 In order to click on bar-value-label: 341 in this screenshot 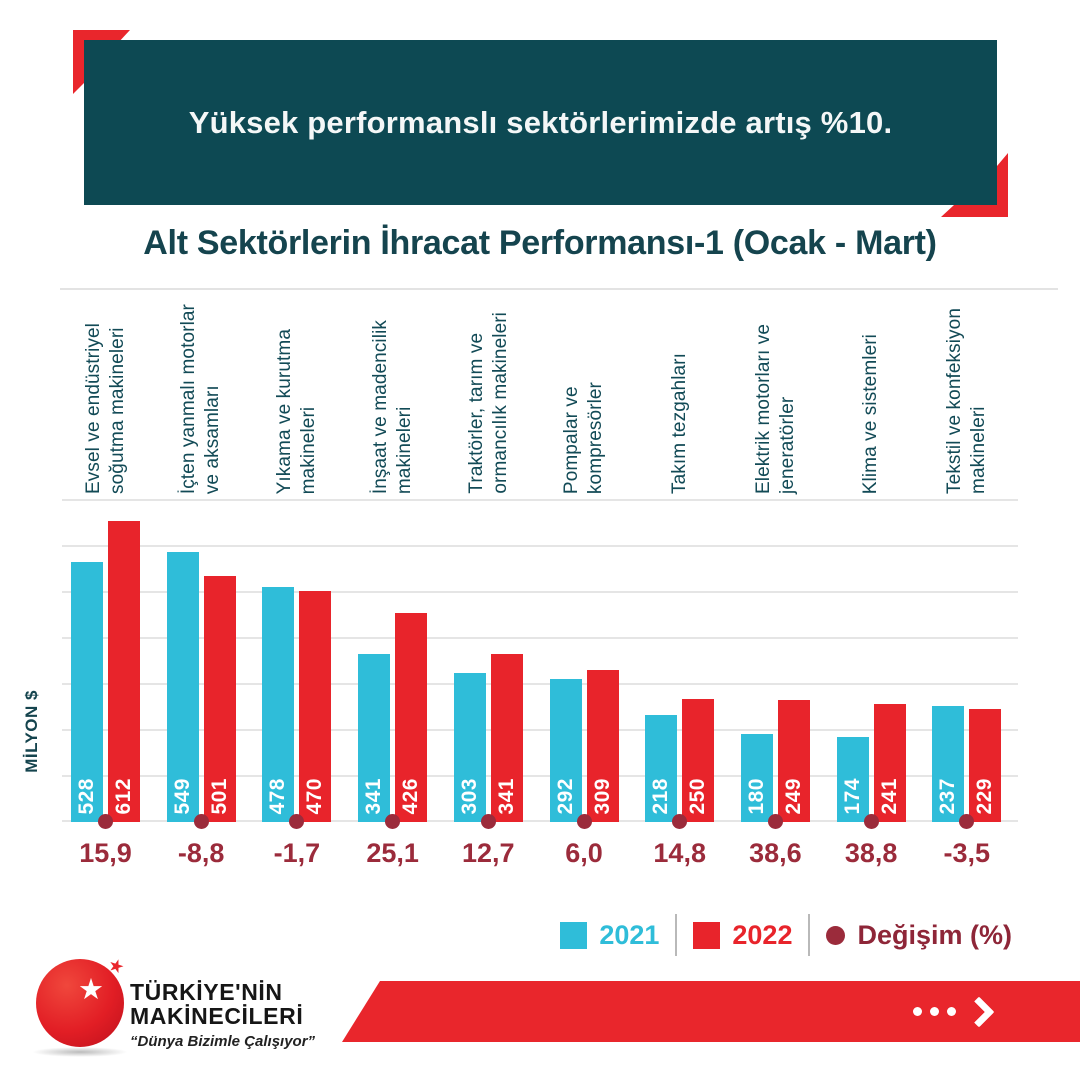, I will do `click(506, 796)`.